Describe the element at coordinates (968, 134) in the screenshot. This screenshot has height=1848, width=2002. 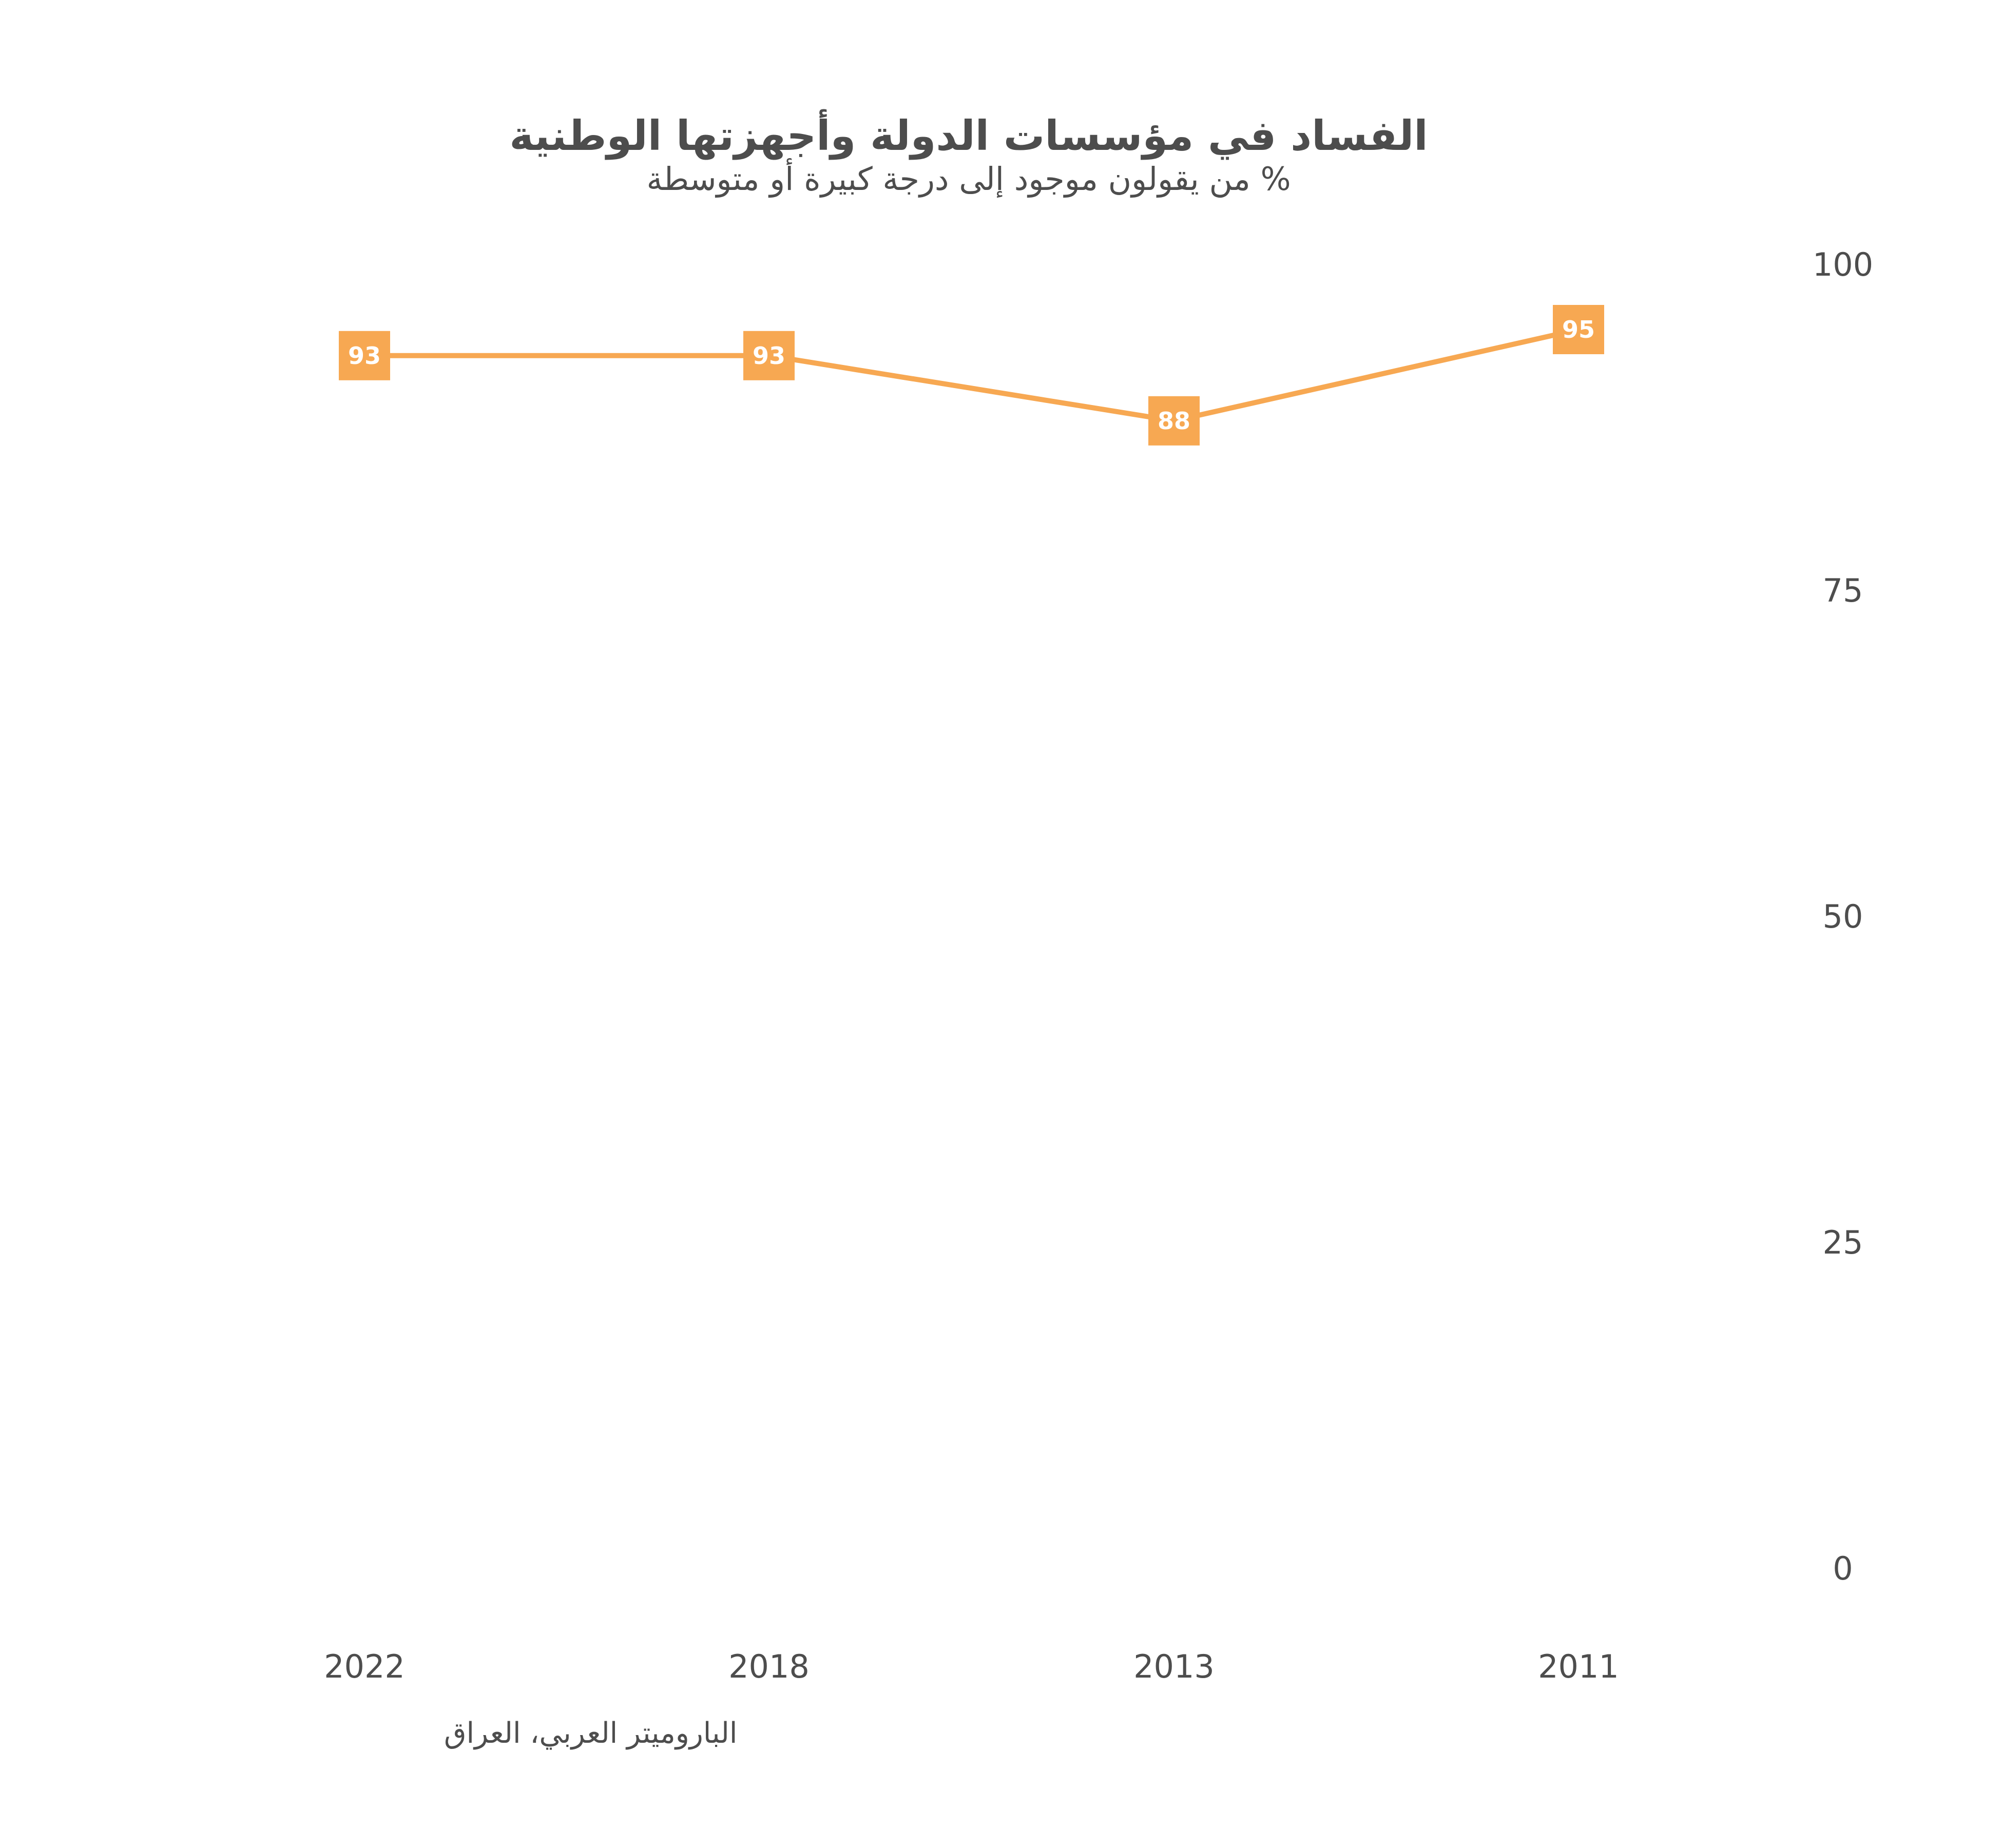
I see `chart-title: الفساد في مؤسسات الدولة وأجهزتها الوطنية` at that location.